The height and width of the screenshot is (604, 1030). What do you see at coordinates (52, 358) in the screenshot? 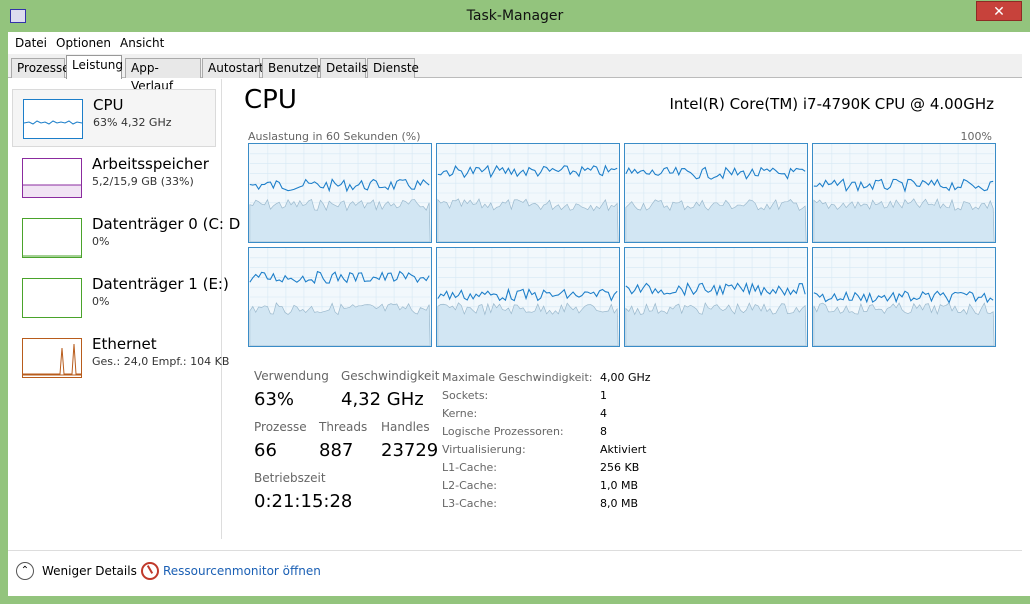
I see `ethernet-thumbnail` at bounding box center [52, 358].